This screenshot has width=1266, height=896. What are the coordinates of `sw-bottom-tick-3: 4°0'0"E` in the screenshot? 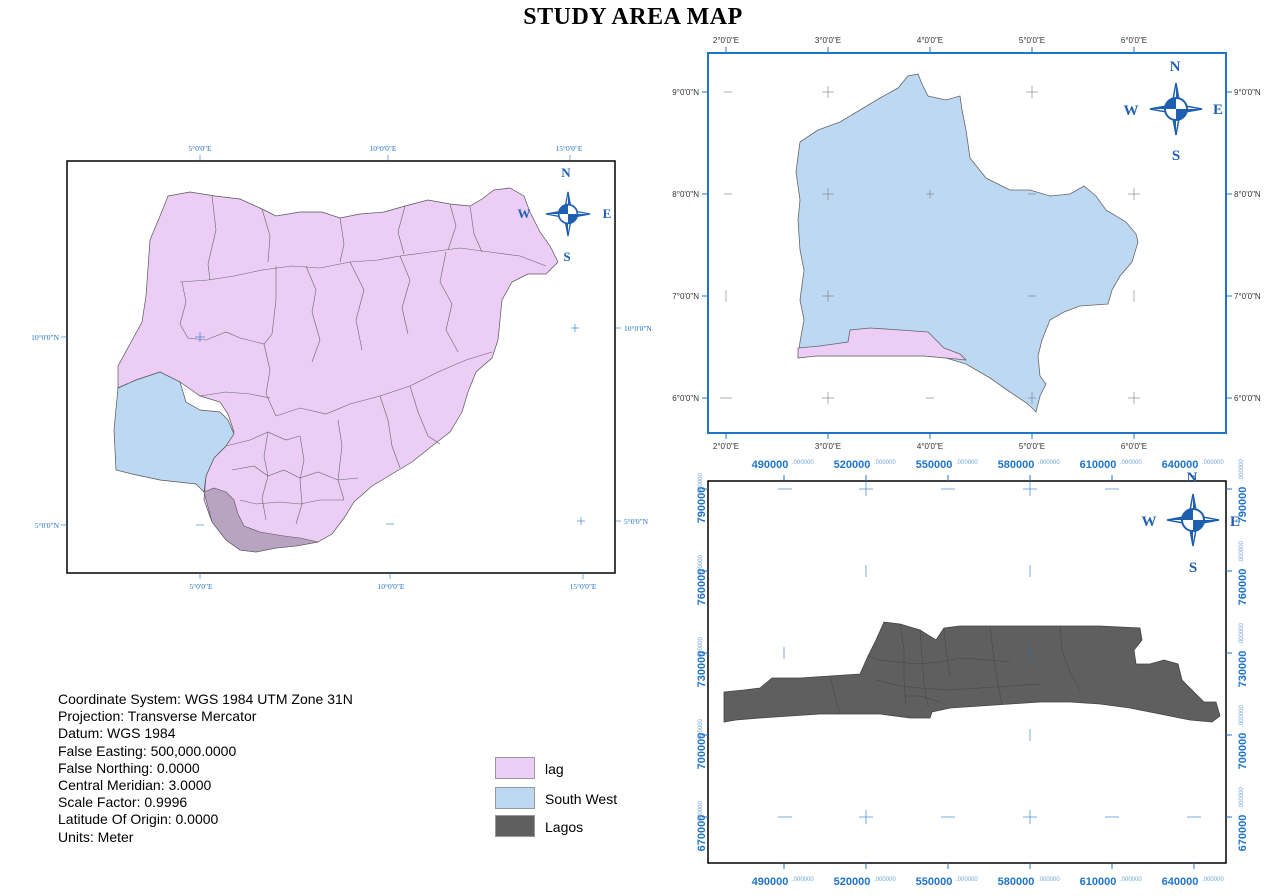 It's located at (930, 446).